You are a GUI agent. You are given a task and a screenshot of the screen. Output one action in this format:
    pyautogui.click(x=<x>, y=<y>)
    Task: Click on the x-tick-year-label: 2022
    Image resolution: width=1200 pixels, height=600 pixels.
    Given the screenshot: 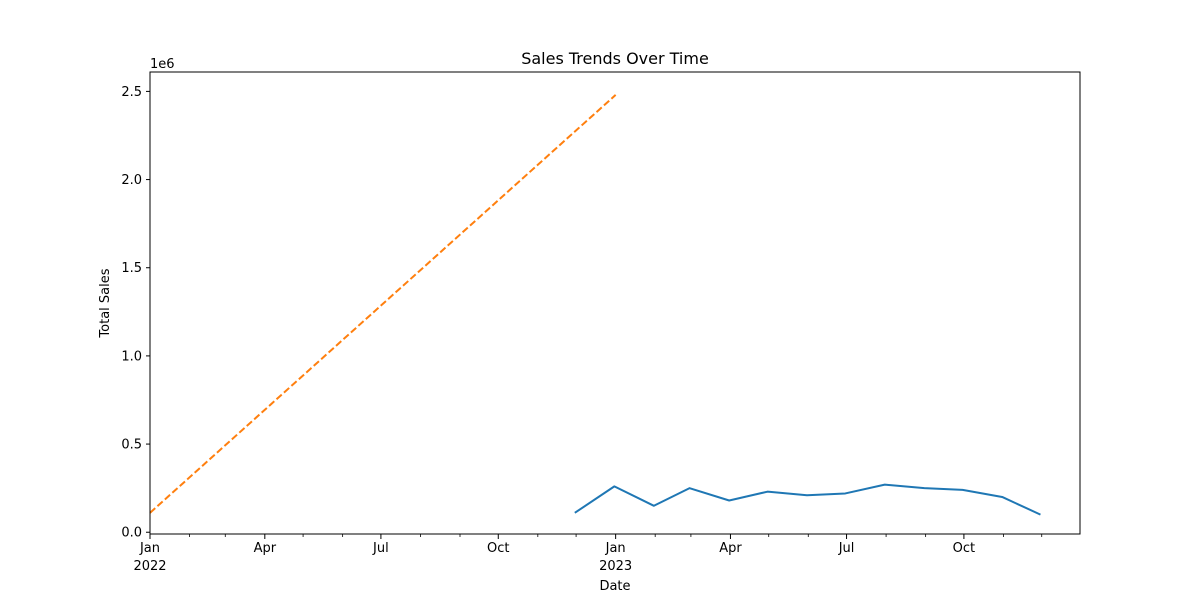 What is the action you would take?
    pyautogui.click(x=149, y=566)
    